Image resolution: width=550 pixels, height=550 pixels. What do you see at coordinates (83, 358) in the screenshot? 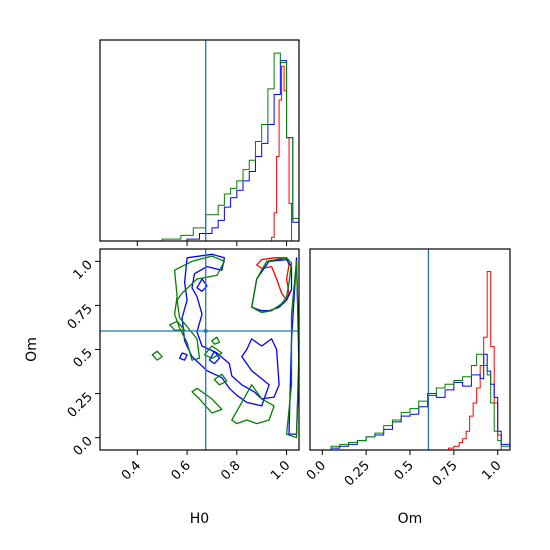
I see `y-tick-label: 0.5` at bounding box center [83, 358].